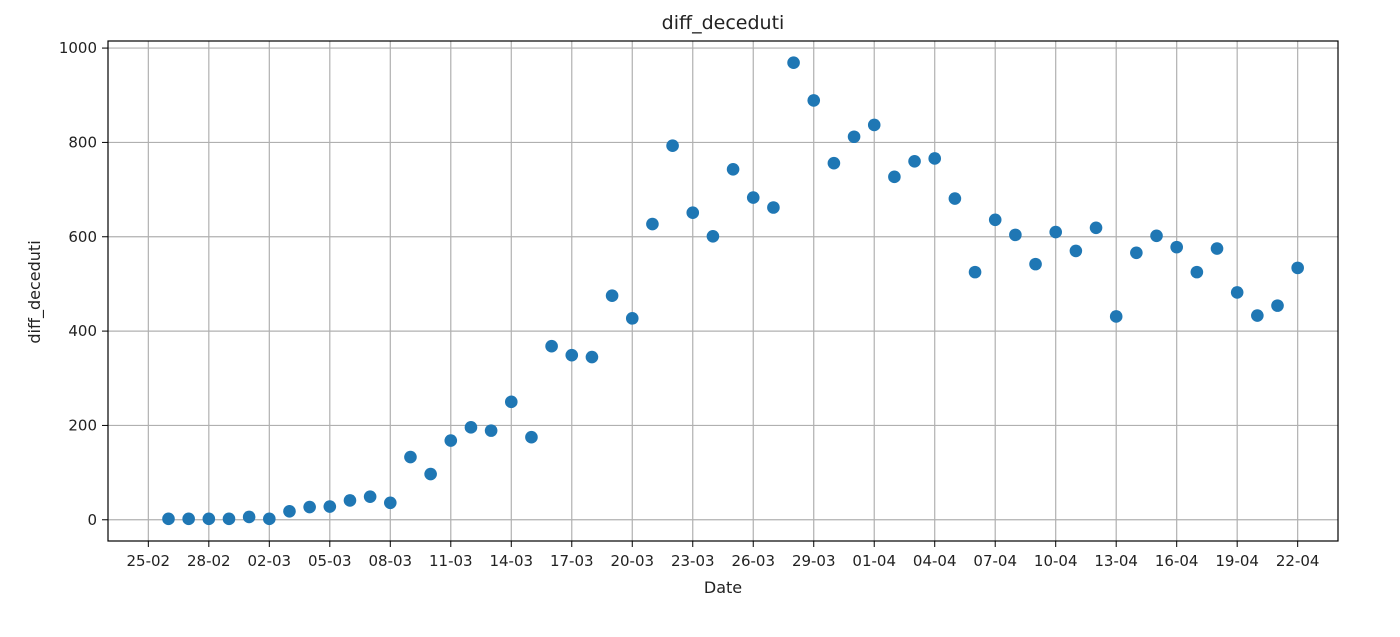 The height and width of the screenshot is (637, 1400). I want to click on x-tick-label: 20-03, so click(632, 561).